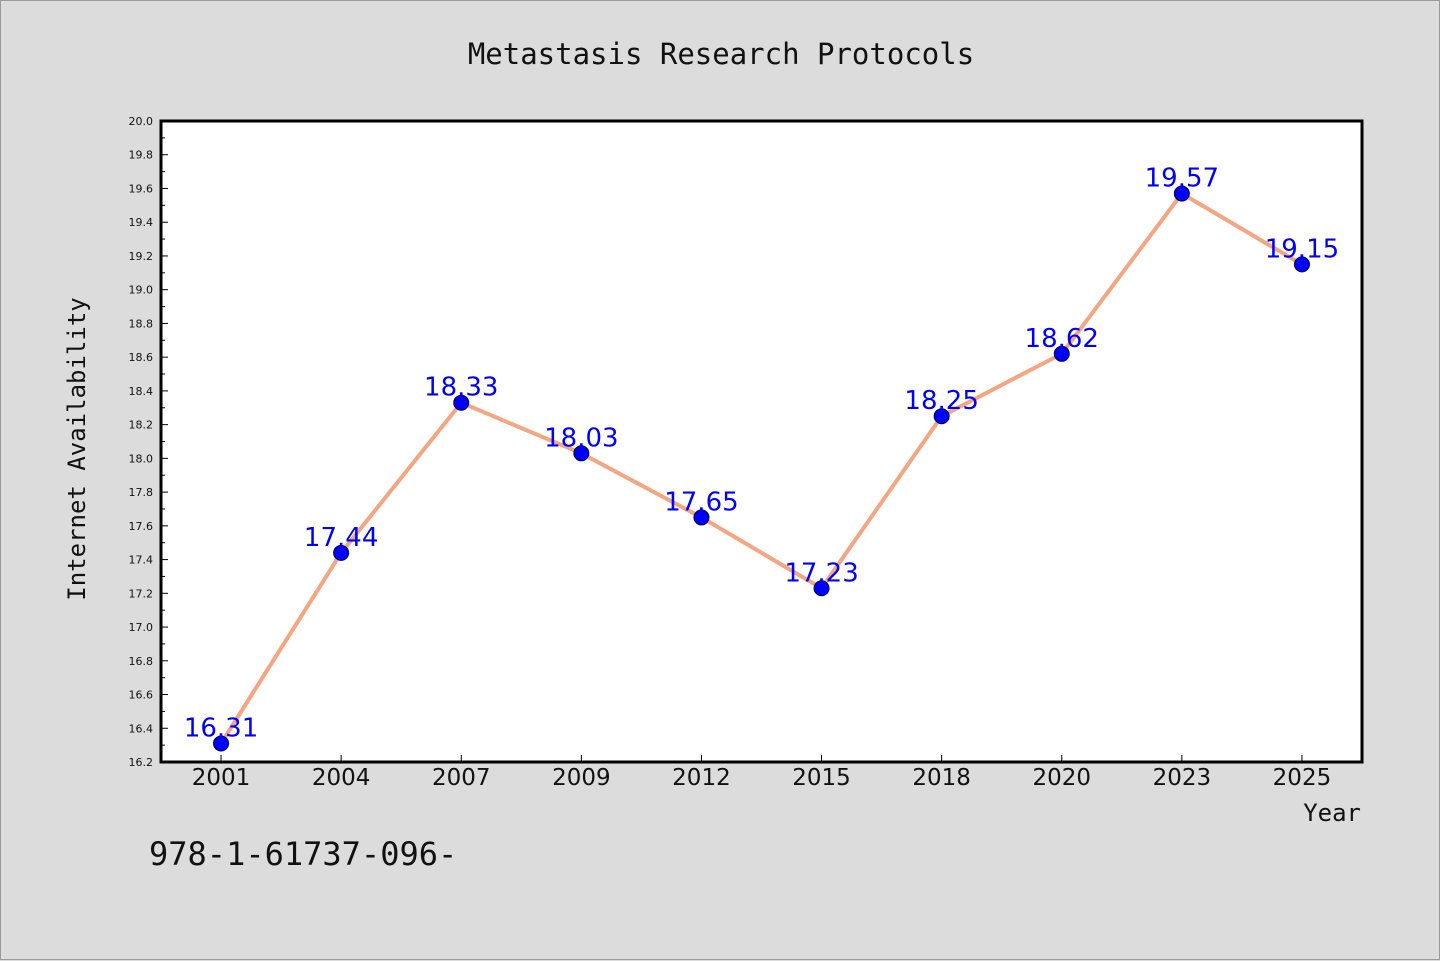  Describe the element at coordinates (141, 762) in the screenshot. I see `y-tick-label: 16.2` at that location.